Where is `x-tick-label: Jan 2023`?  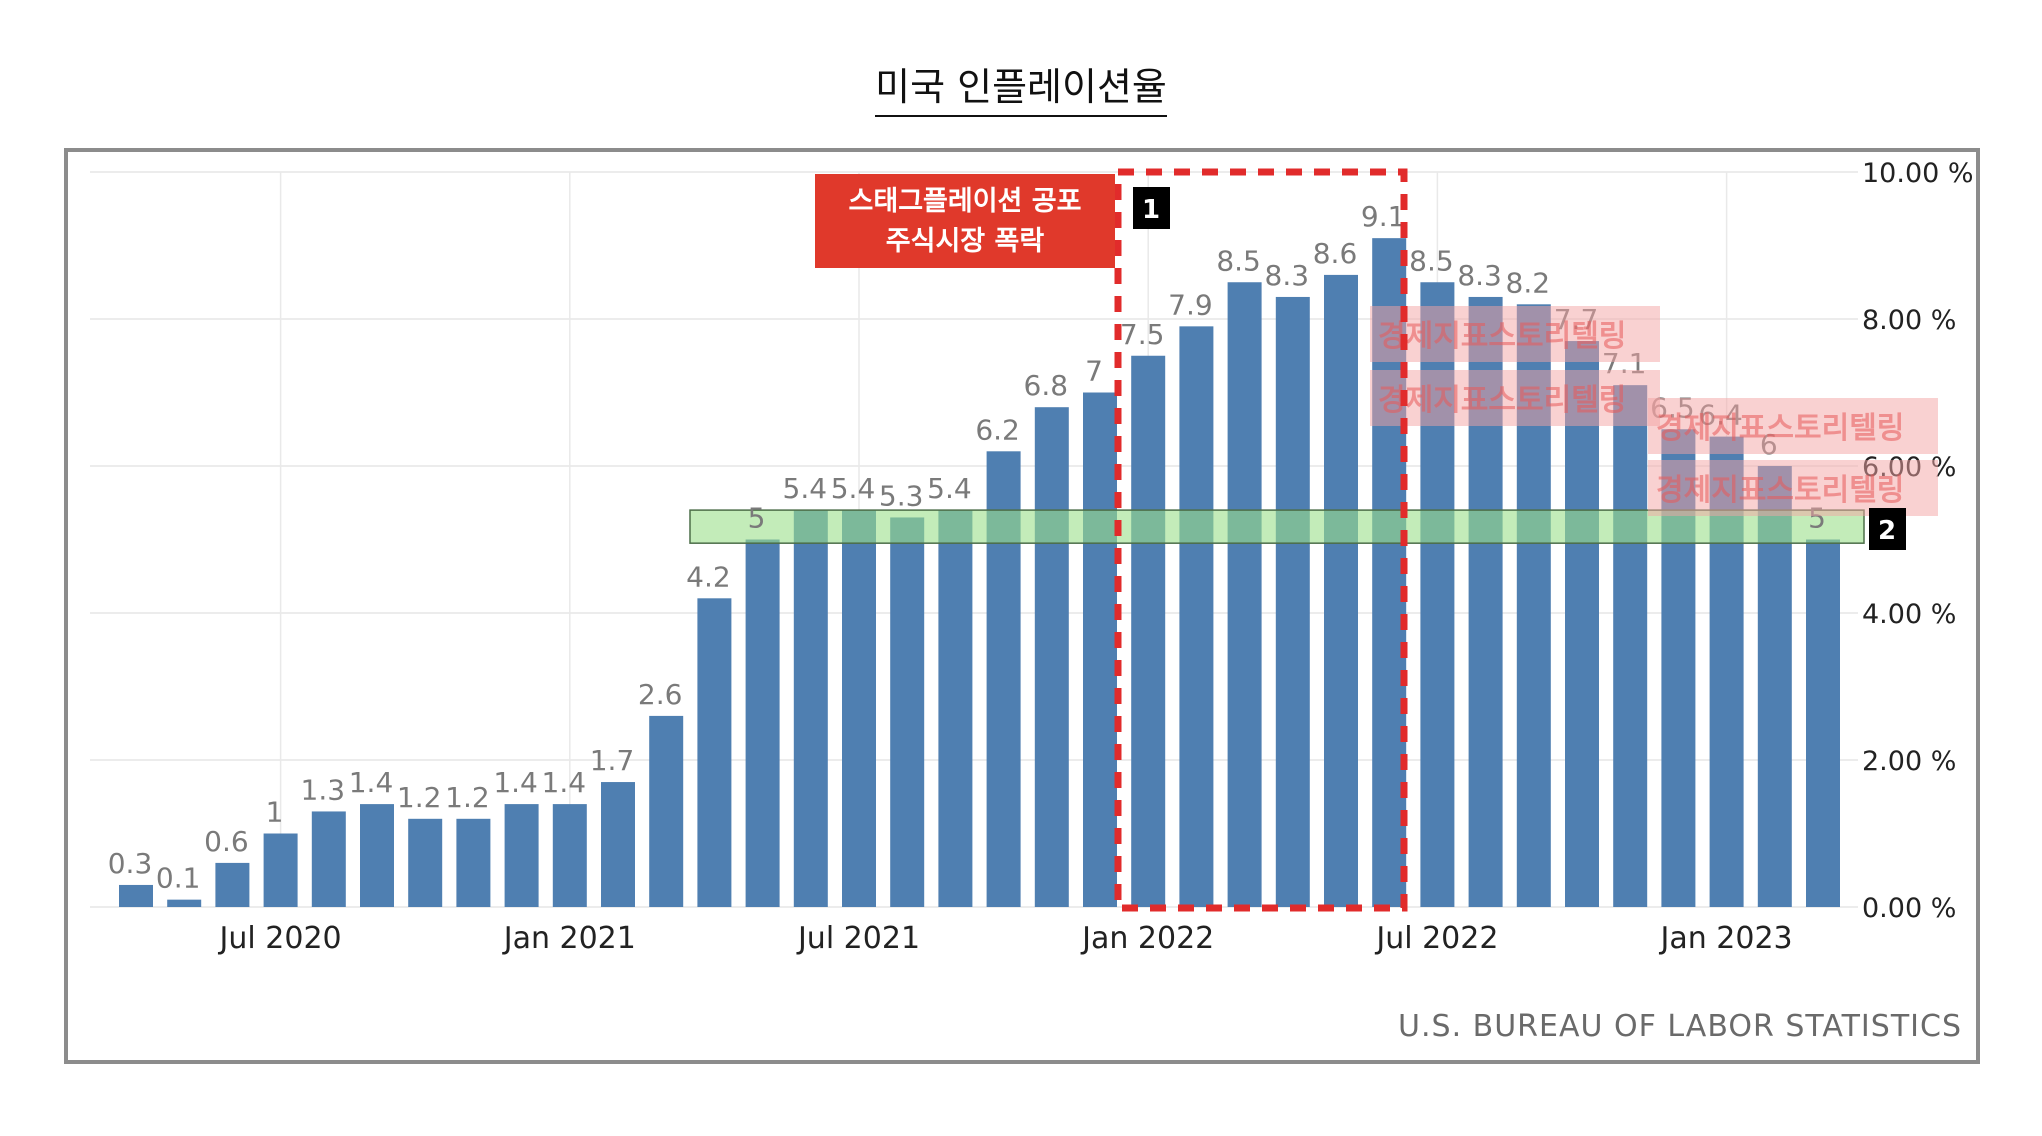 x-tick-label: Jan 2023 is located at coordinates (1726, 938).